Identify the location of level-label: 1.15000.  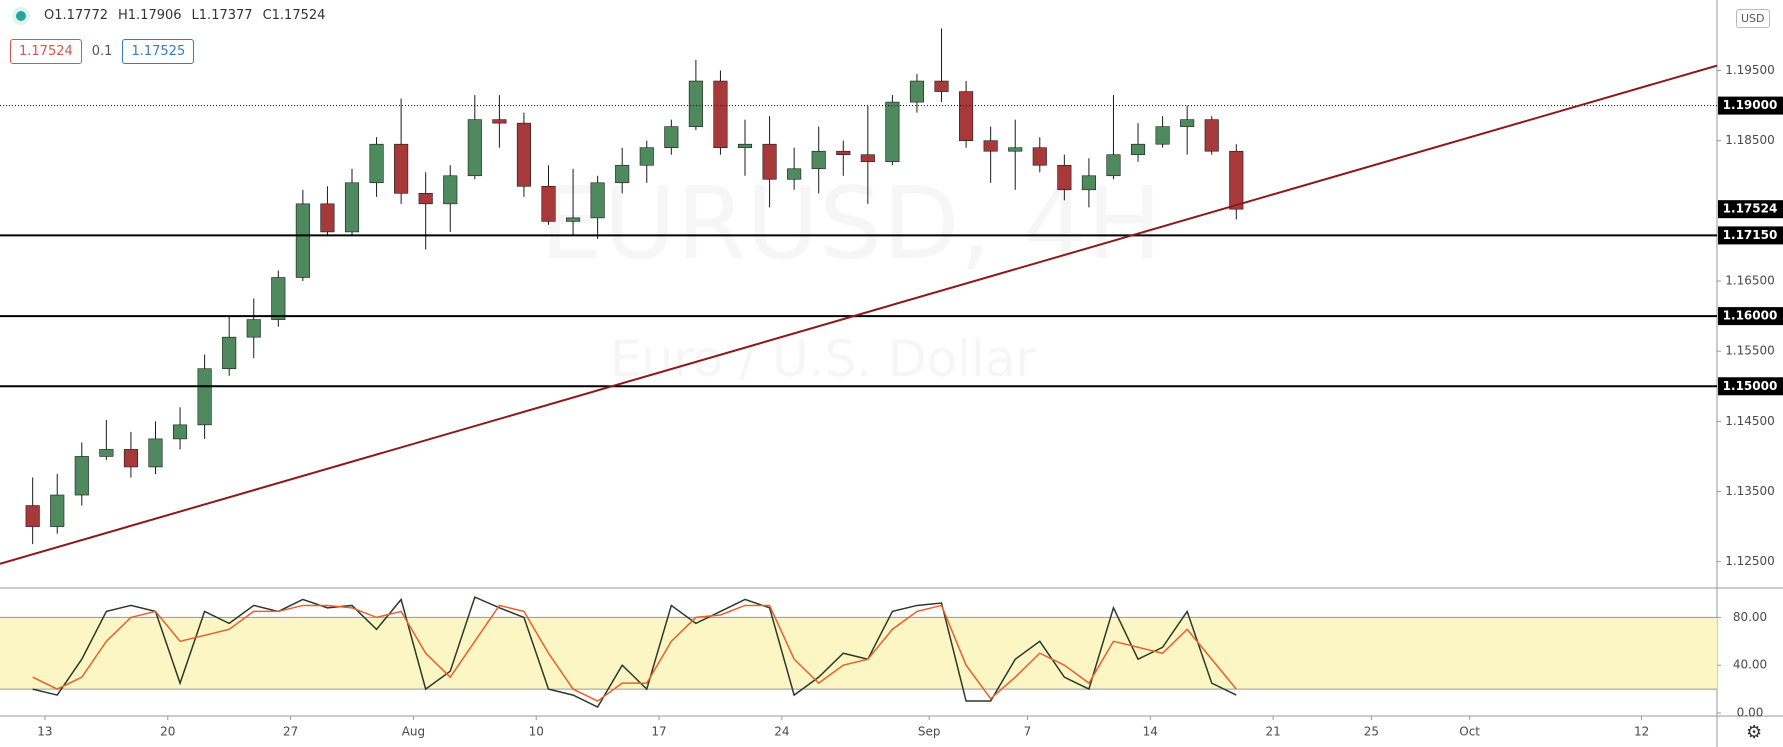
(1750, 386).